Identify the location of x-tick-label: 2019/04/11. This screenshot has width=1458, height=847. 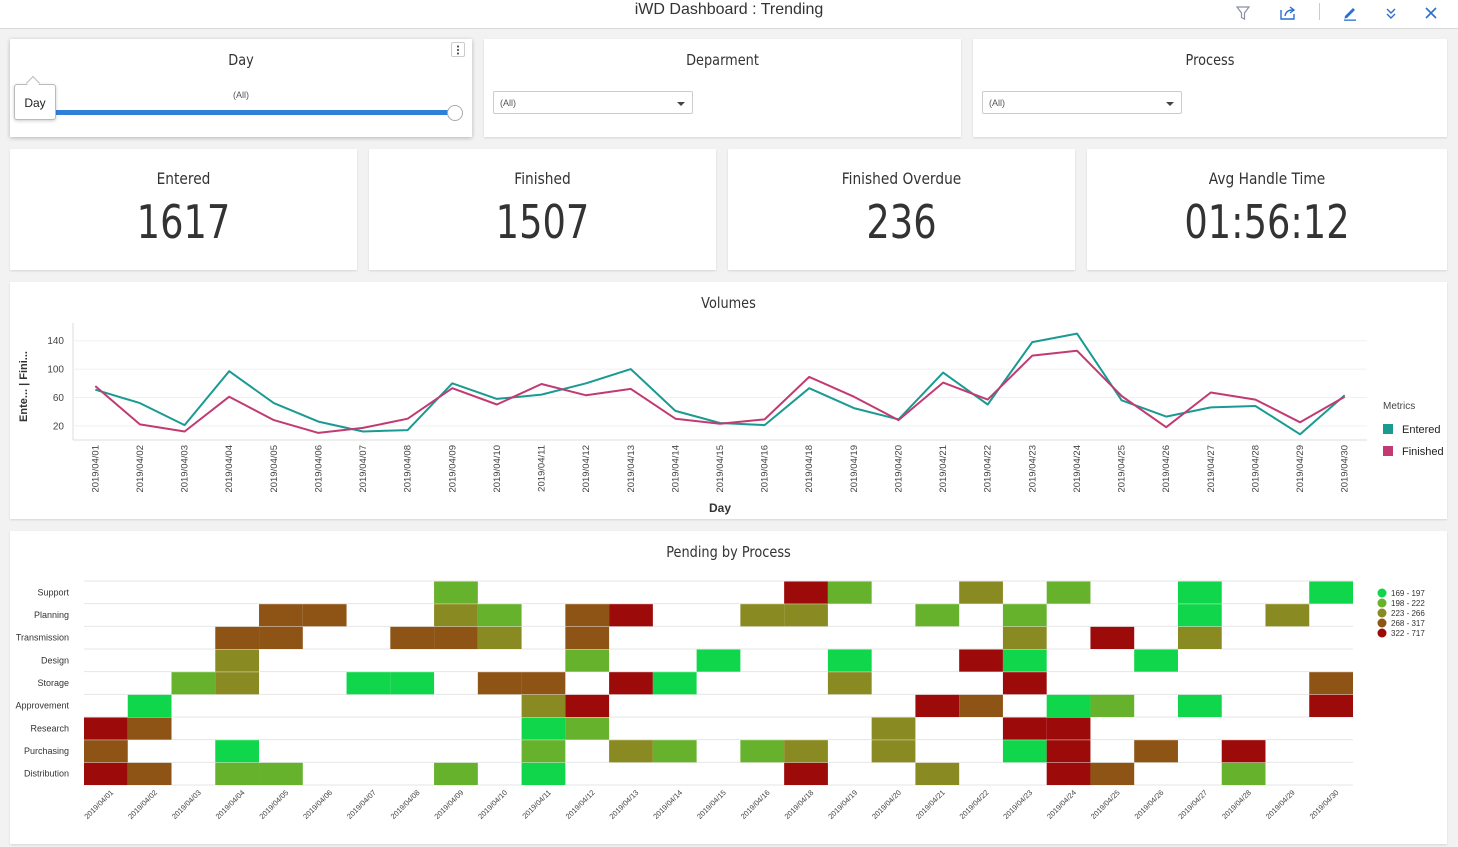
(542, 468).